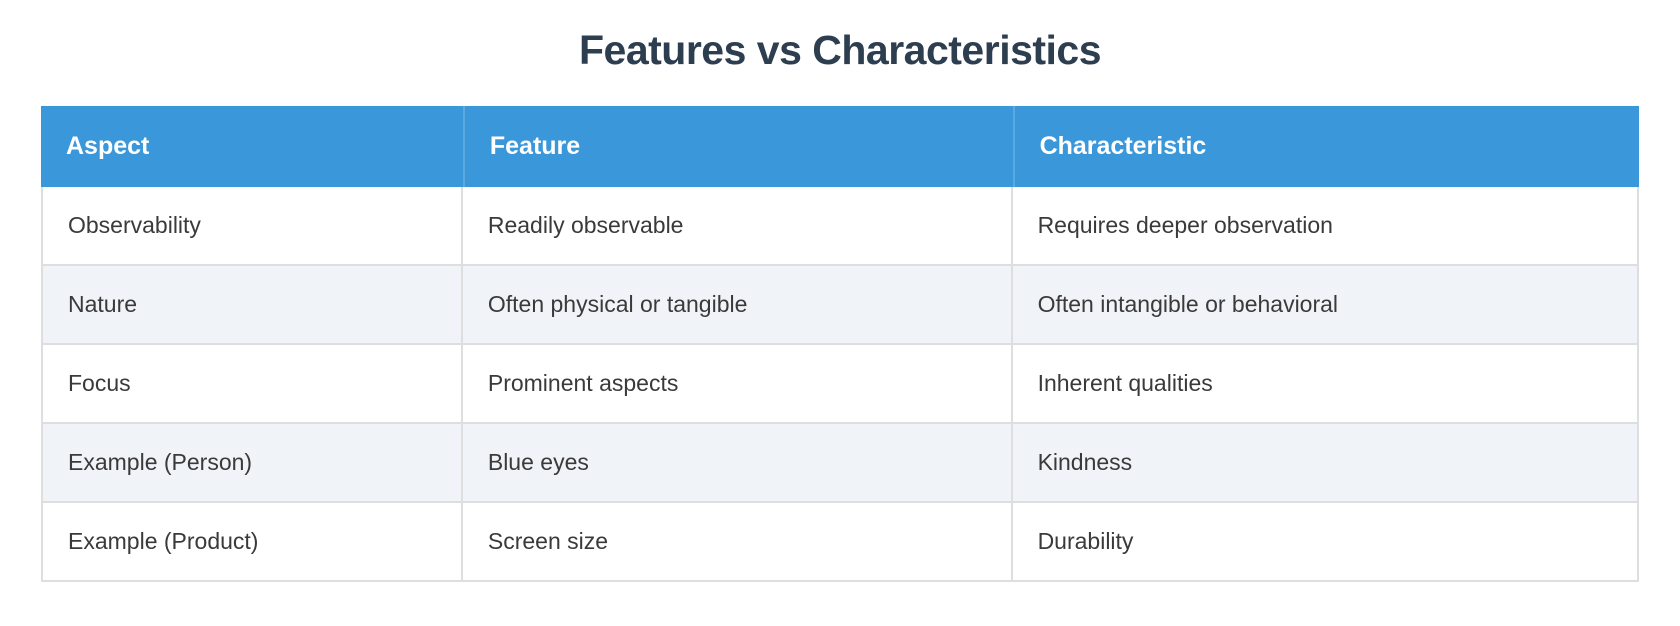 The image size is (1680, 626). What do you see at coordinates (1325, 146) in the screenshot?
I see `column-header-characteristic: Characteristic` at bounding box center [1325, 146].